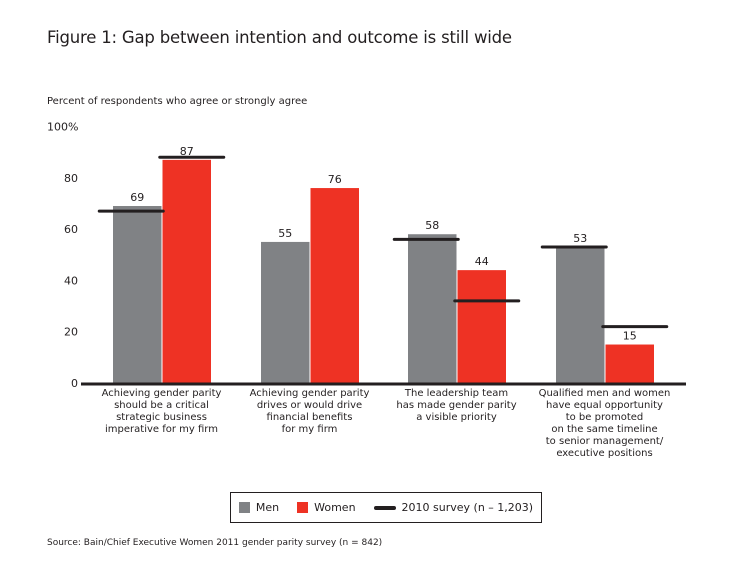 This screenshot has height=576, width=750. Describe the element at coordinates (456, 417) in the screenshot. I see `x-category-label-line: a visible priority` at that location.